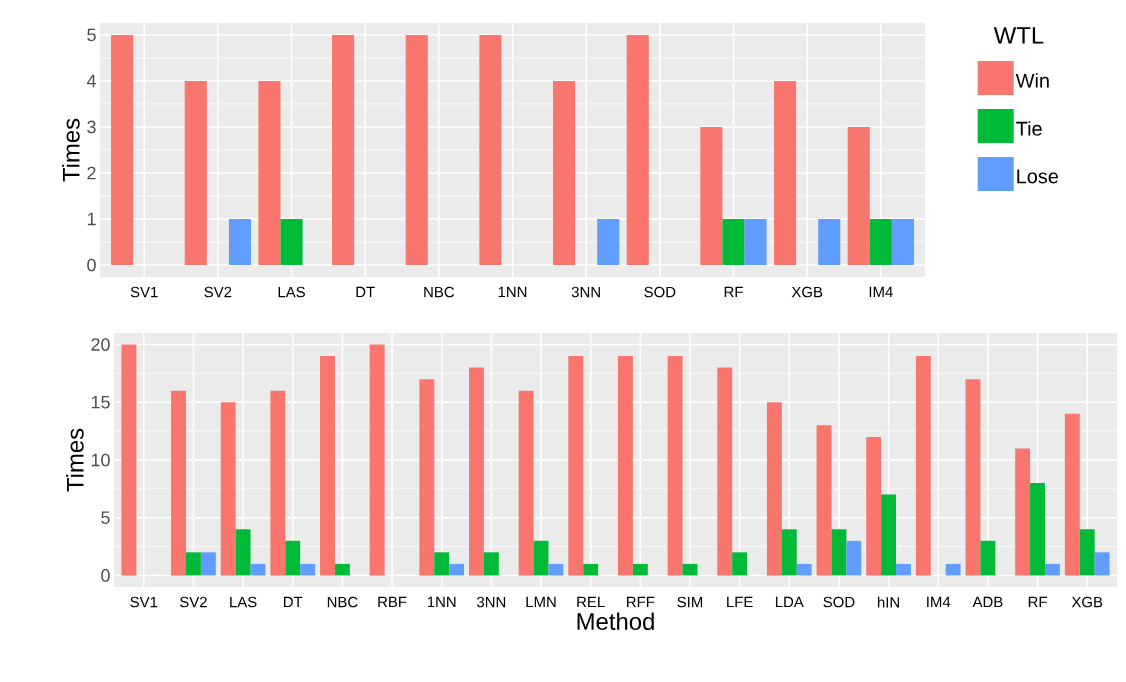  I want to click on y-tick-label: 3, so click(91, 127).